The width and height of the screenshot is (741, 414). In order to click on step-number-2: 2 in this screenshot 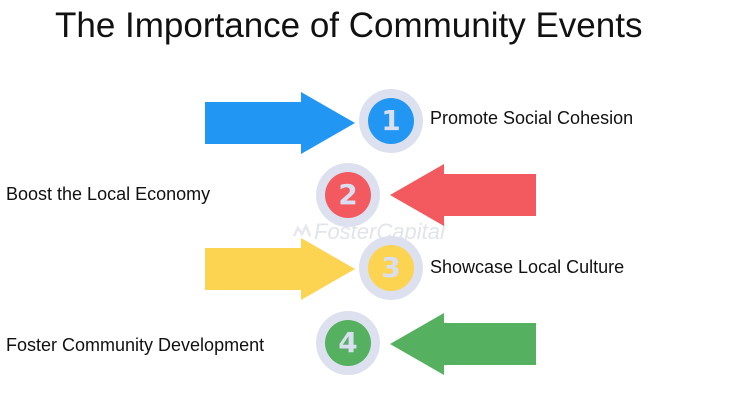, I will do `click(348, 195)`.